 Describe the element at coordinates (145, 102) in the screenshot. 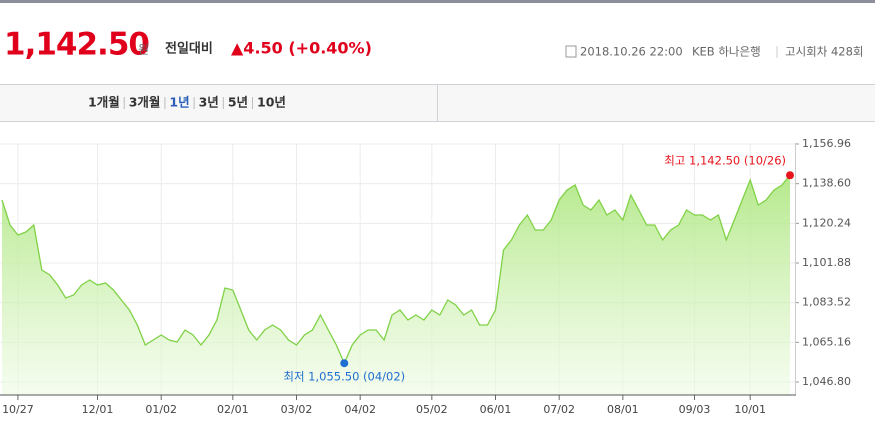

I see `period-tab: 3개월` at that location.